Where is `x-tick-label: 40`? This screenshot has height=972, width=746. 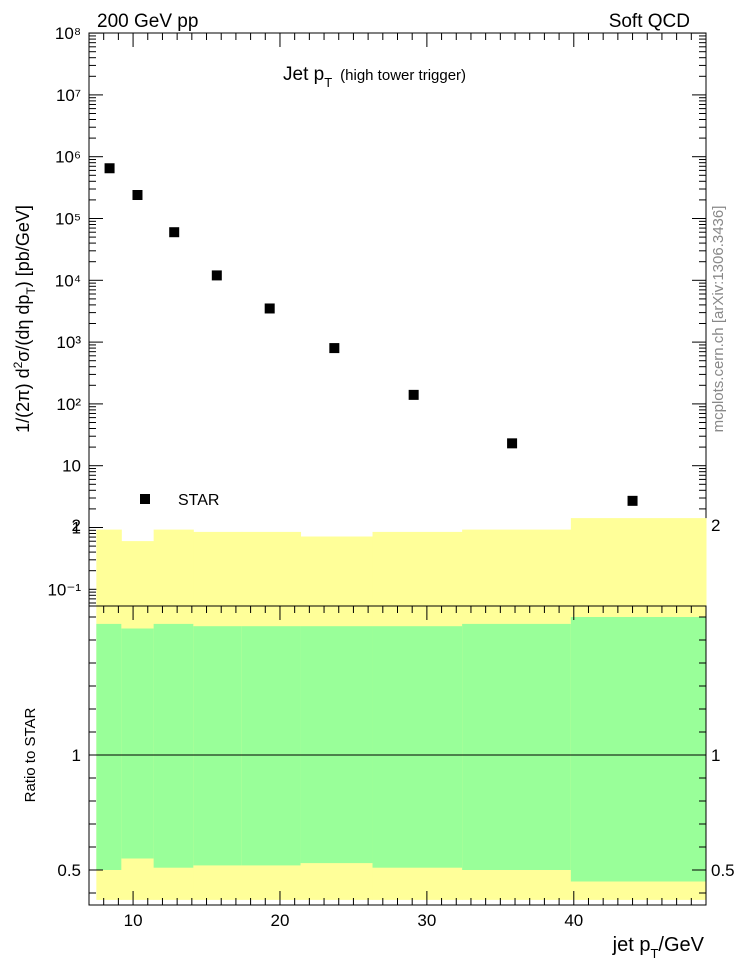 x-tick-label: 40 is located at coordinates (573, 920).